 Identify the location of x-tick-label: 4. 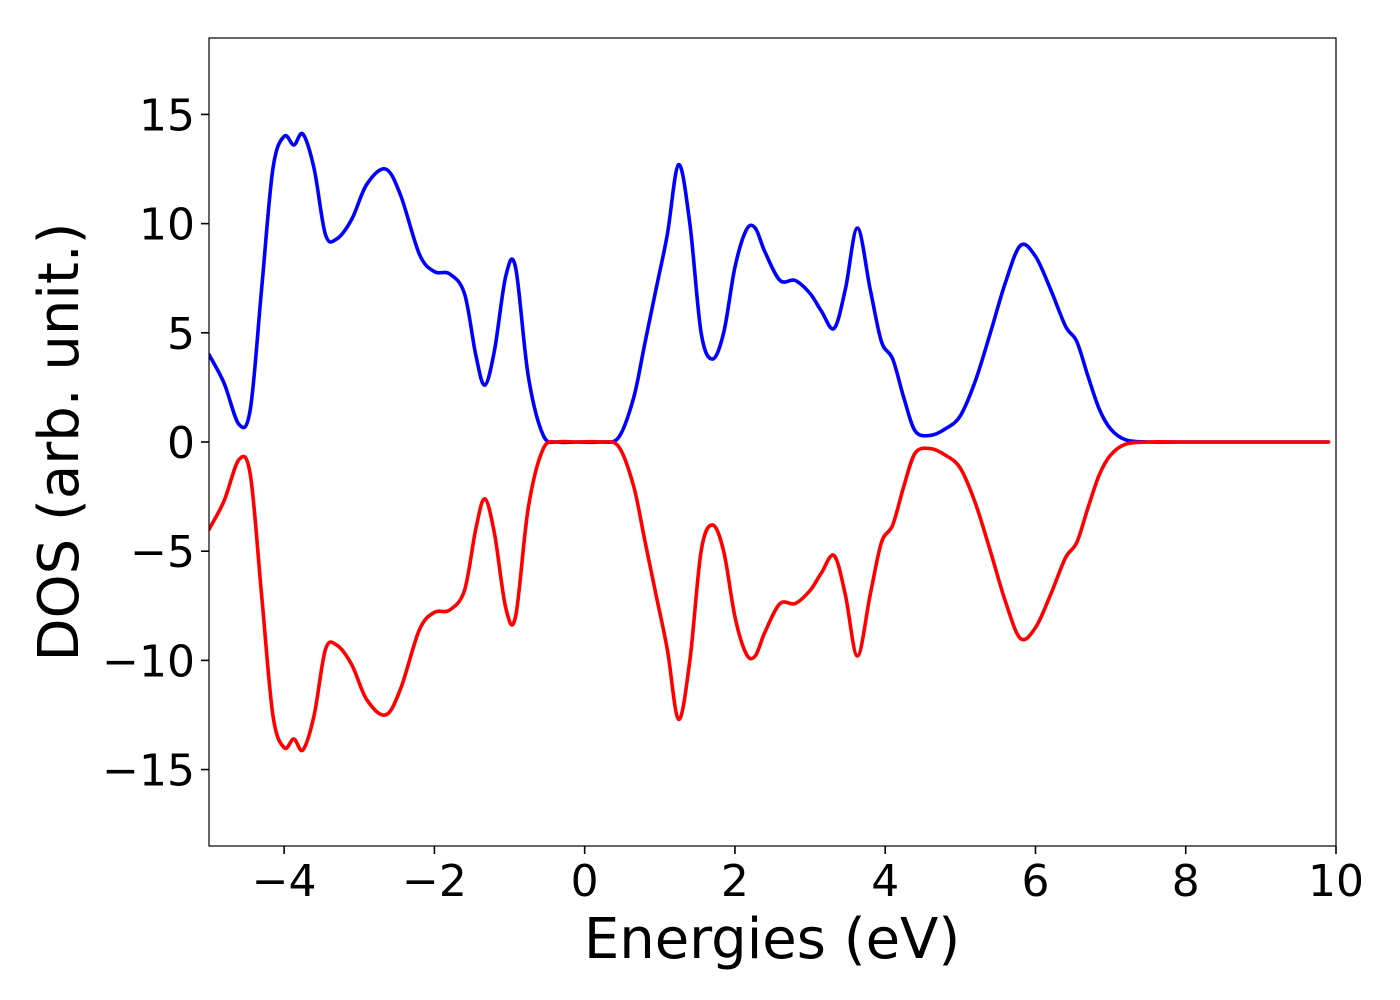
(885, 881).